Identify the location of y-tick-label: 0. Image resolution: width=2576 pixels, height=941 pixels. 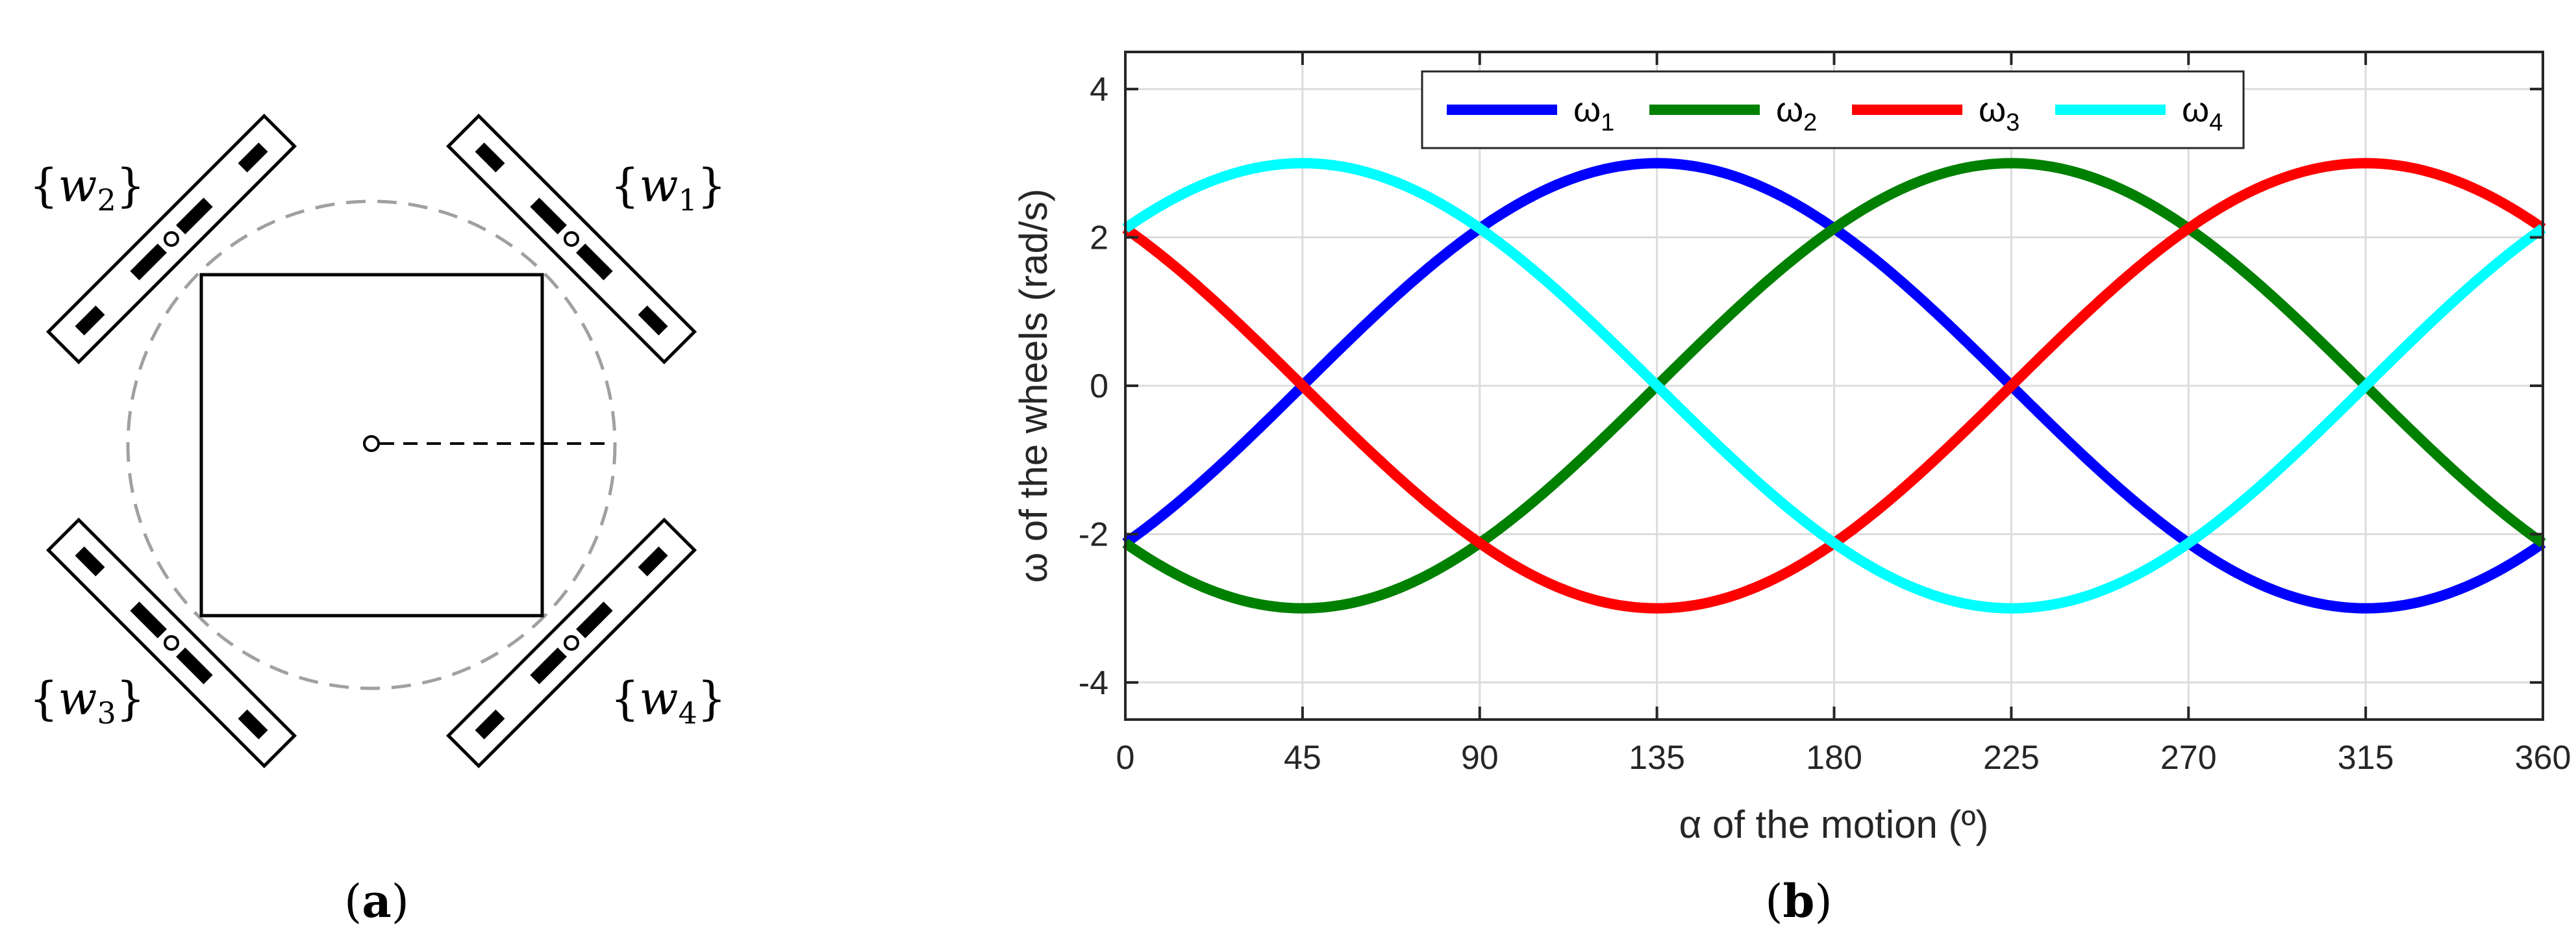
(1099, 386).